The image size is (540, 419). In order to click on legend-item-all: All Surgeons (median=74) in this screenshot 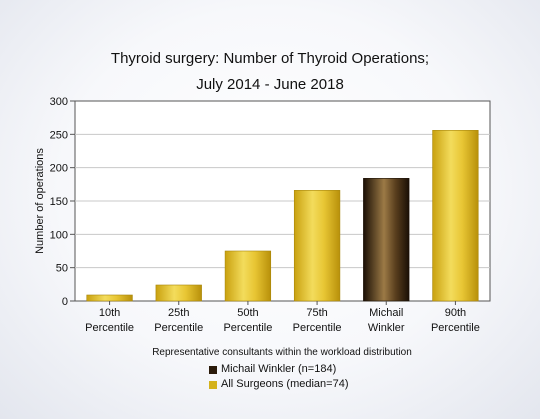, I will do `click(279, 384)`.